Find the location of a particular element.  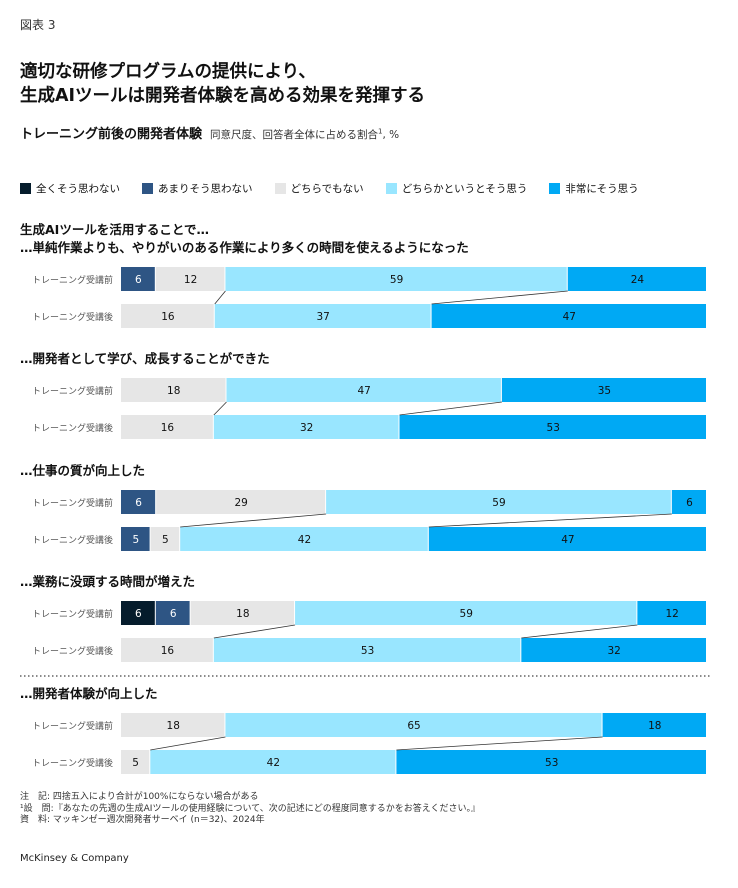

legend-label: 非常にそう思う is located at coordinates (602, 189).